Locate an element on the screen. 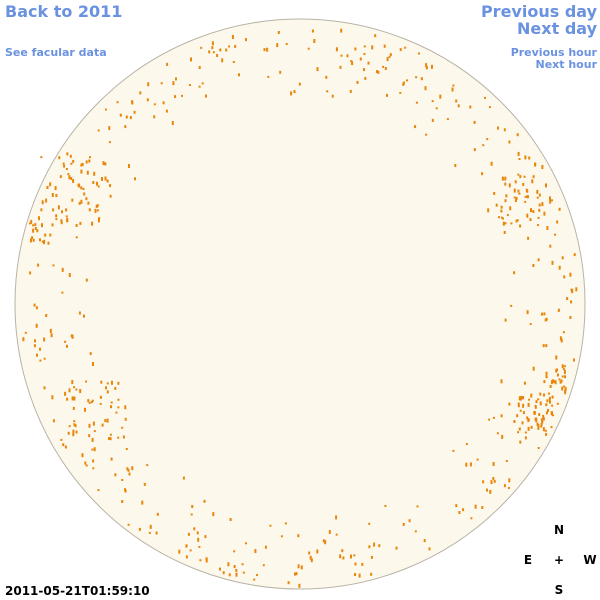 This screenshot has height=600, width=600. compass-center: + is located at coordinates (559, 560).